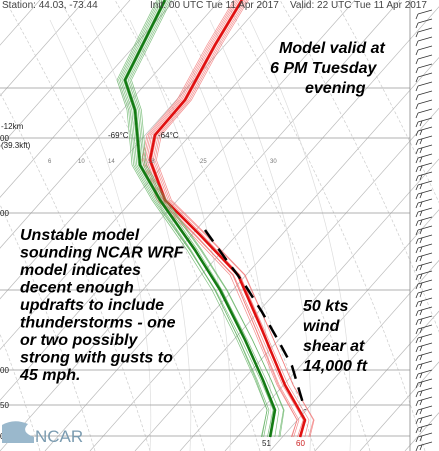 This screenshot has height=451, width=439. I want to click on line: 45 mph., so click(49, 375).